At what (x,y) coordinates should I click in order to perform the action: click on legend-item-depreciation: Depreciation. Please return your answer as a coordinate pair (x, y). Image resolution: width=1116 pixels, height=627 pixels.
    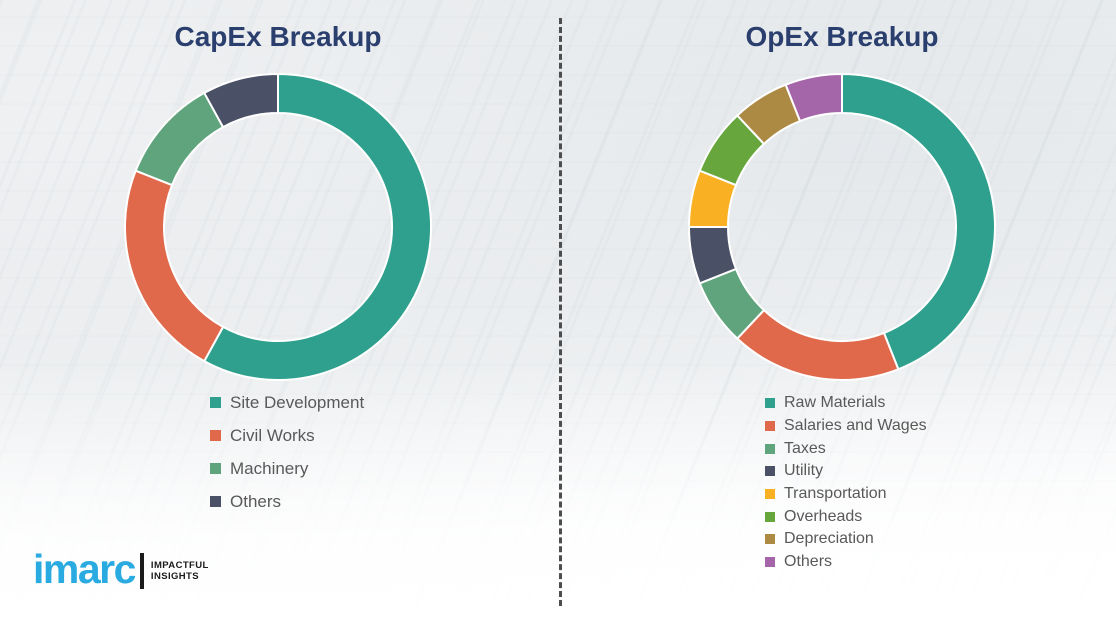
    Looking at the image, I should click on (846, 539).